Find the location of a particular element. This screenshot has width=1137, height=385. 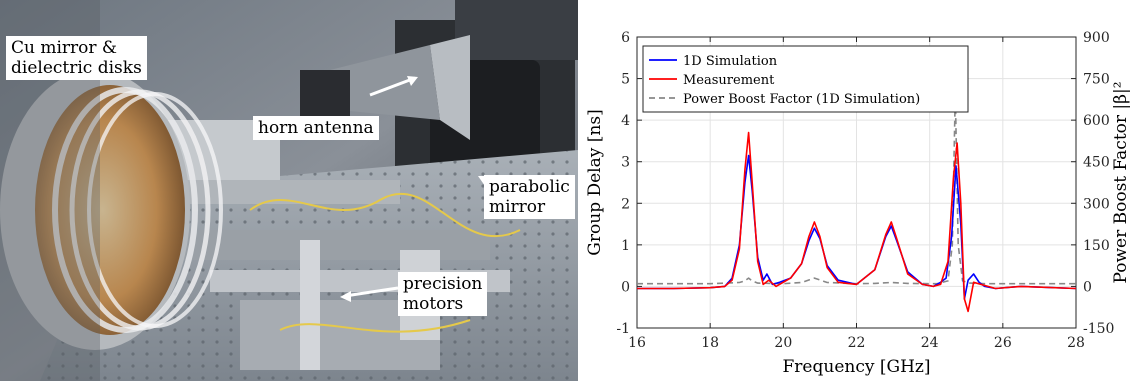

label-horn-antenna: horn antenna is located at coordinates (316, 128).